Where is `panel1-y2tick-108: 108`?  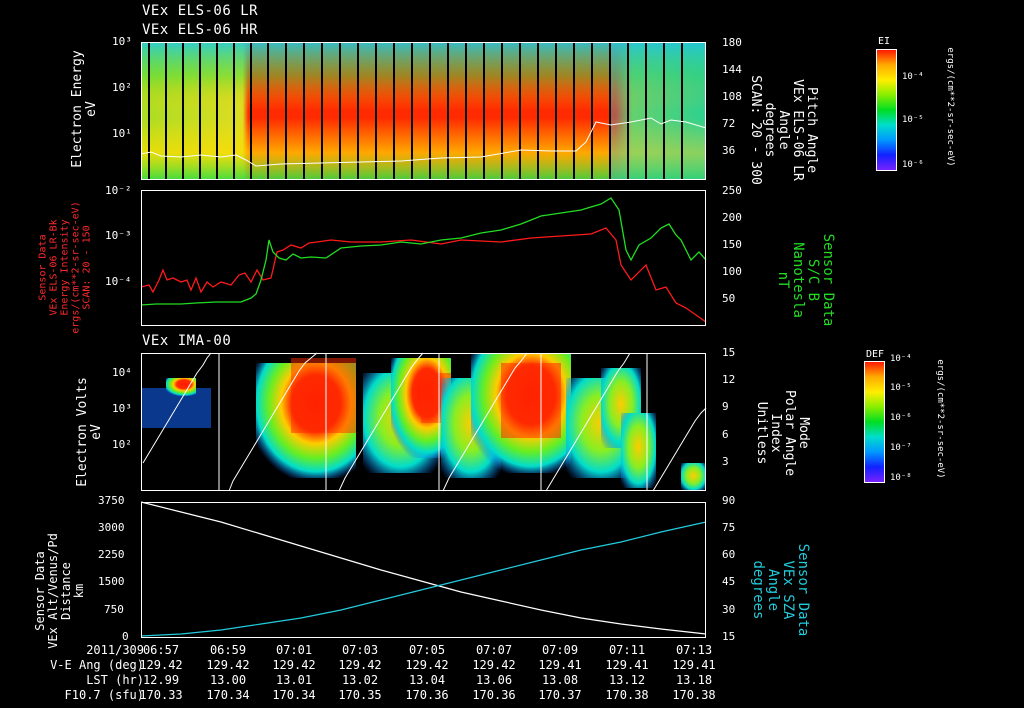
panel1-y2tick-108: 108 is located at coordinates (732, 96).